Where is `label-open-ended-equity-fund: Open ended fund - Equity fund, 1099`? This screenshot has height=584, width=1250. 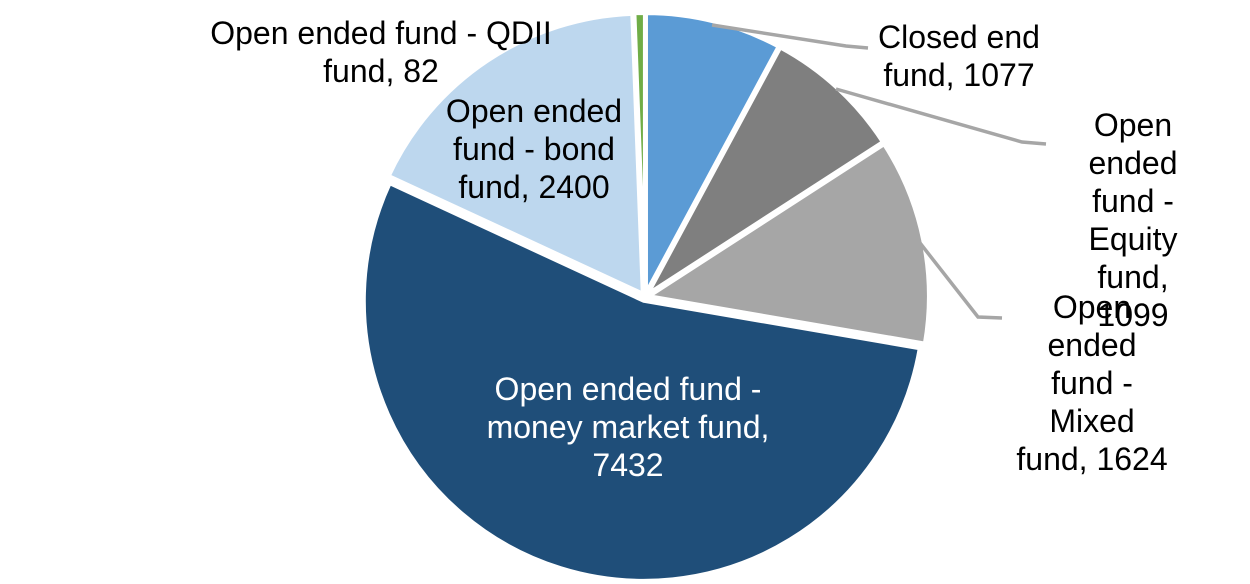 label-open-ended-equity-fund: Open ended fund - Equity fund, 1099 is located at coordinates (1133, 220).